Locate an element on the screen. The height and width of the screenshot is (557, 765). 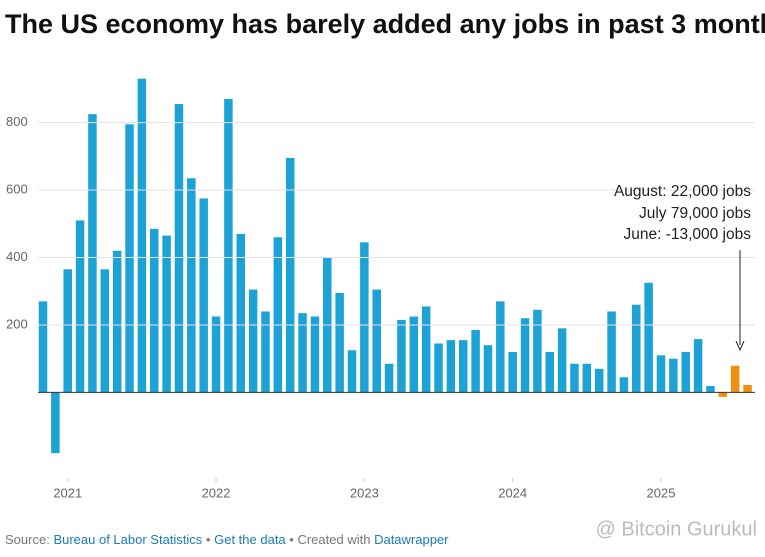
x-tick-label: 2025 is located at coordinates (661, 492).